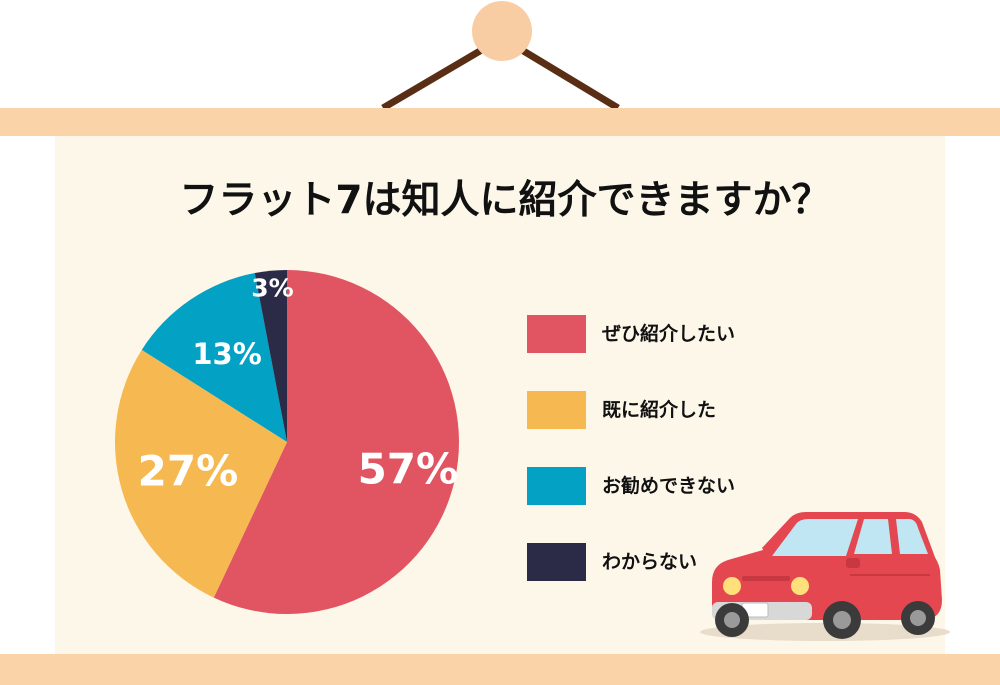  Describe the element at coordinates (188, 470) in the screenshot. I see `pie-slice-label-2: 27%` at that location.